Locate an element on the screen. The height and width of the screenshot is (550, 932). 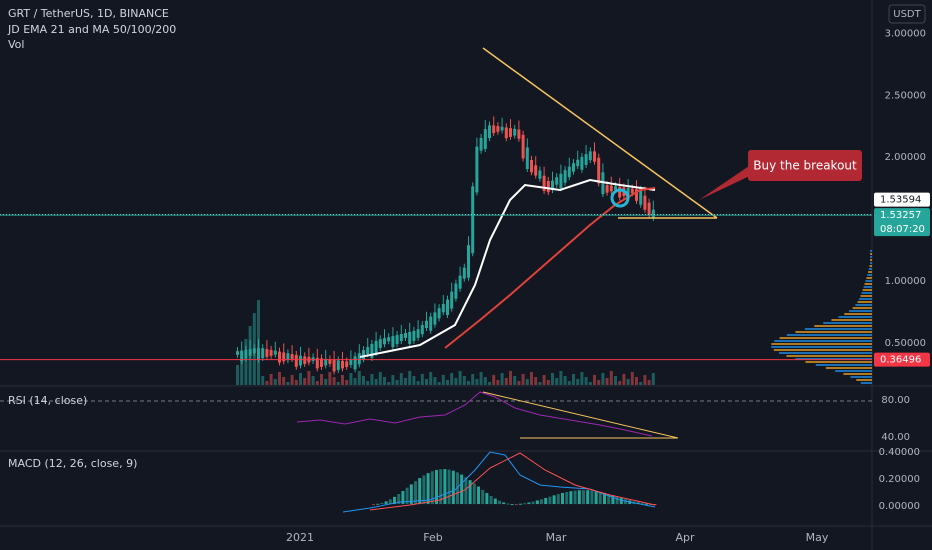
ma-line is located at coordinates (550, 268).